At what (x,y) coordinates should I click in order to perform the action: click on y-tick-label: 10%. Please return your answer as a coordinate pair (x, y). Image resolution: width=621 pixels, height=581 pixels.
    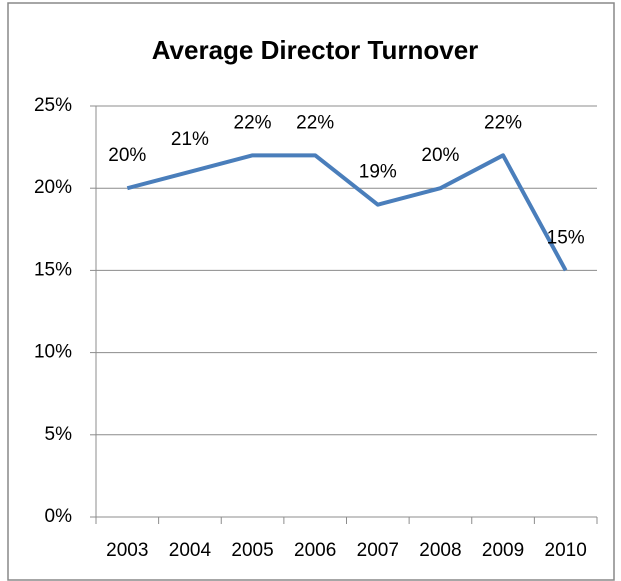
    Looking at the image, I should click on (53, 352).